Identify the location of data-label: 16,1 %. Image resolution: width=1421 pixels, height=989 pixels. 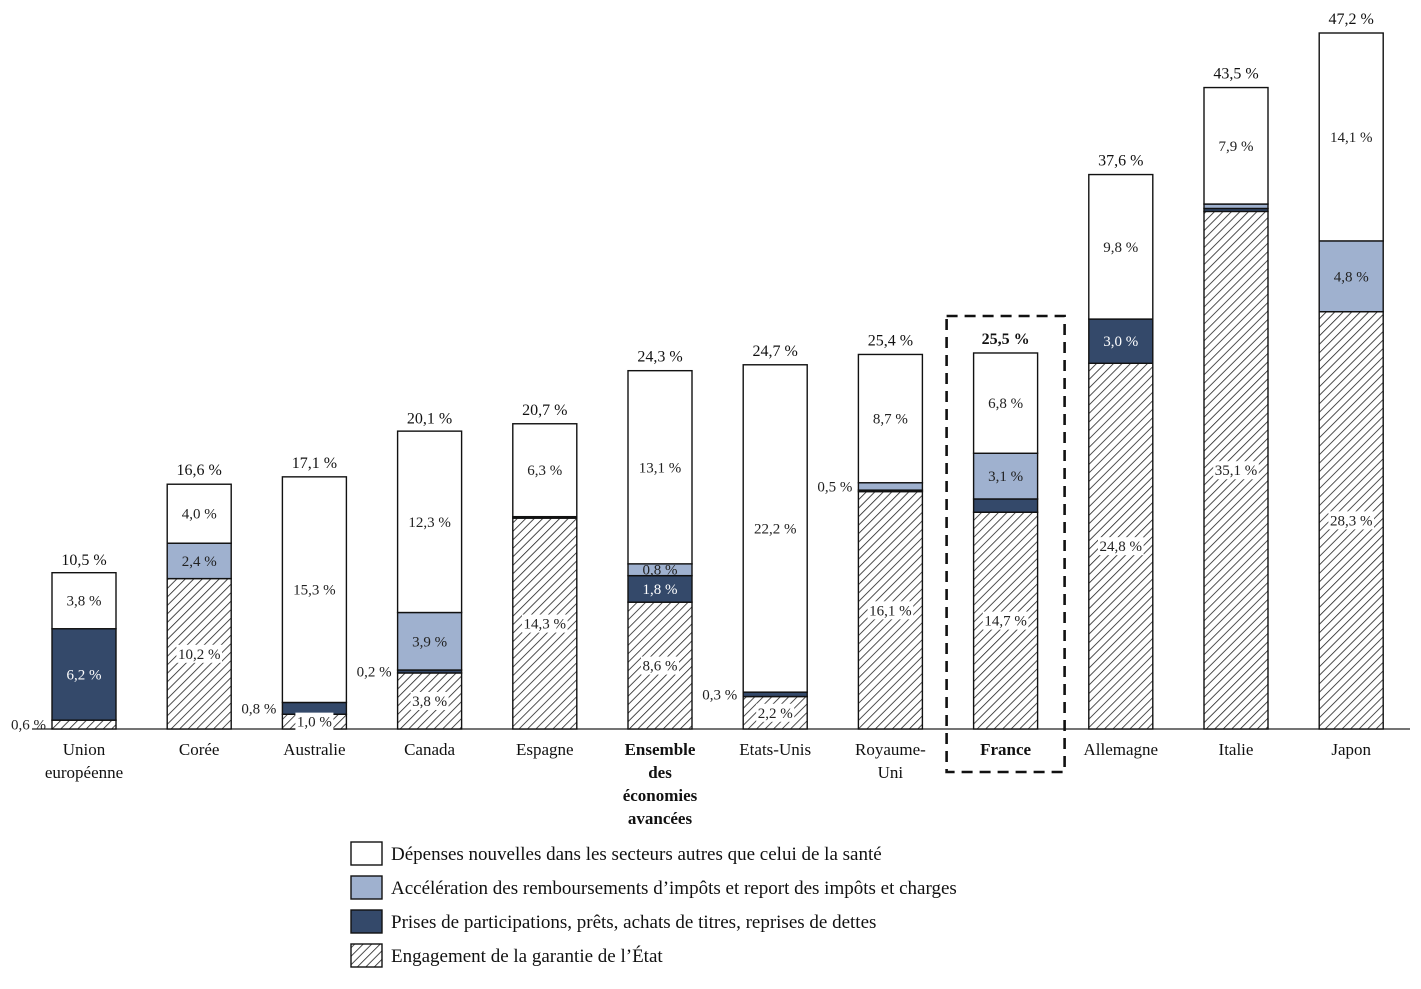
(890, 611).